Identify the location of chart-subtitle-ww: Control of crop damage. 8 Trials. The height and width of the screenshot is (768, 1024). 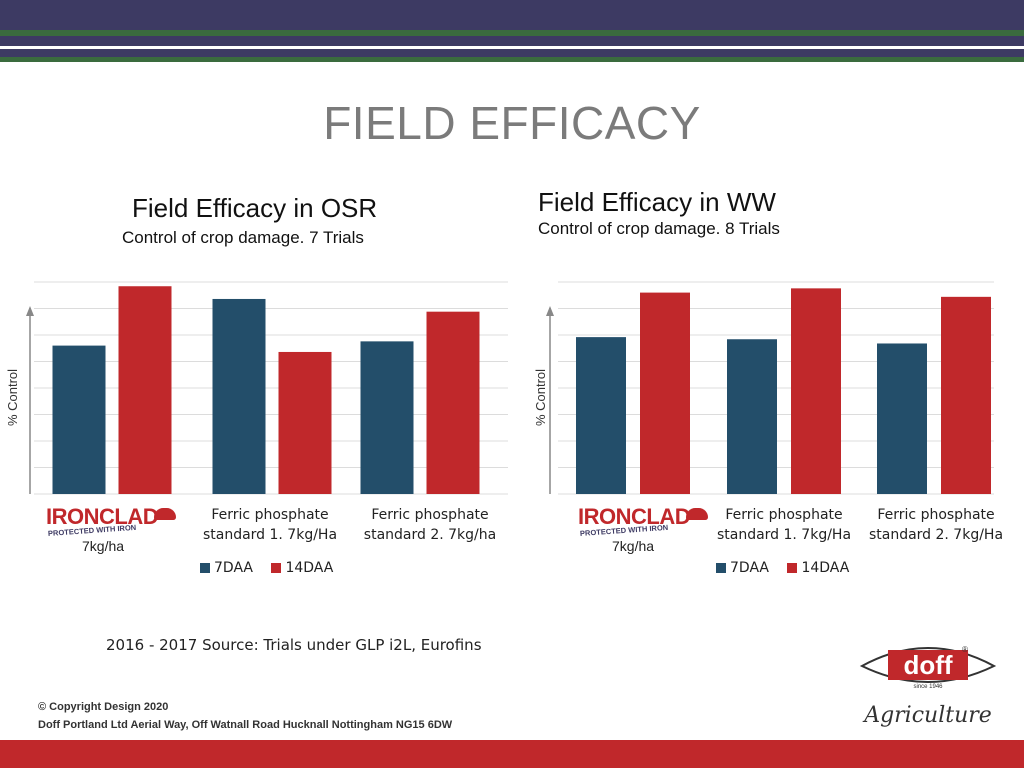
(659, 228).